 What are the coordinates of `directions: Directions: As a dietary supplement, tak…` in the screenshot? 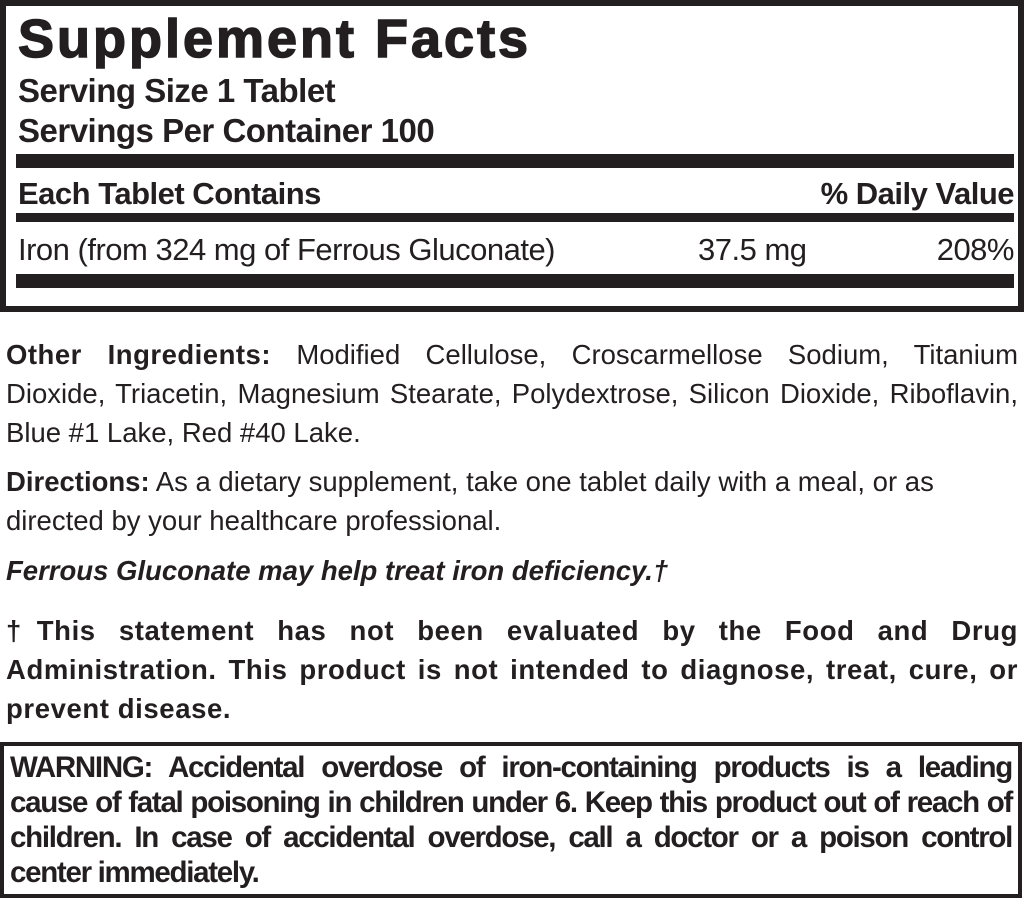 It's located at (512, 501).